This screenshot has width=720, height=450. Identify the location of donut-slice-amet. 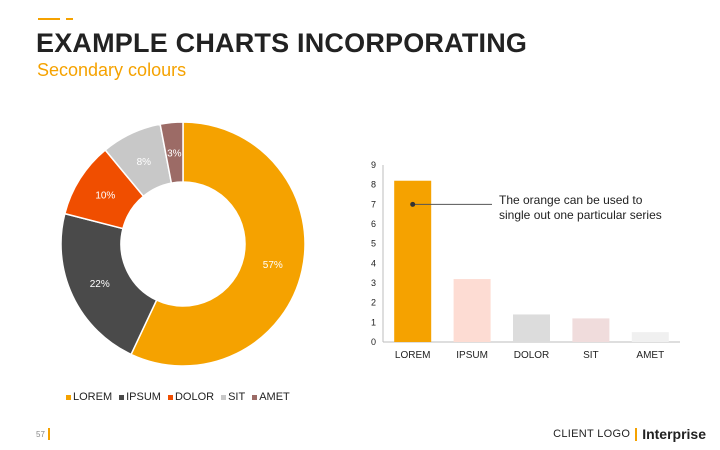
(171, 152).